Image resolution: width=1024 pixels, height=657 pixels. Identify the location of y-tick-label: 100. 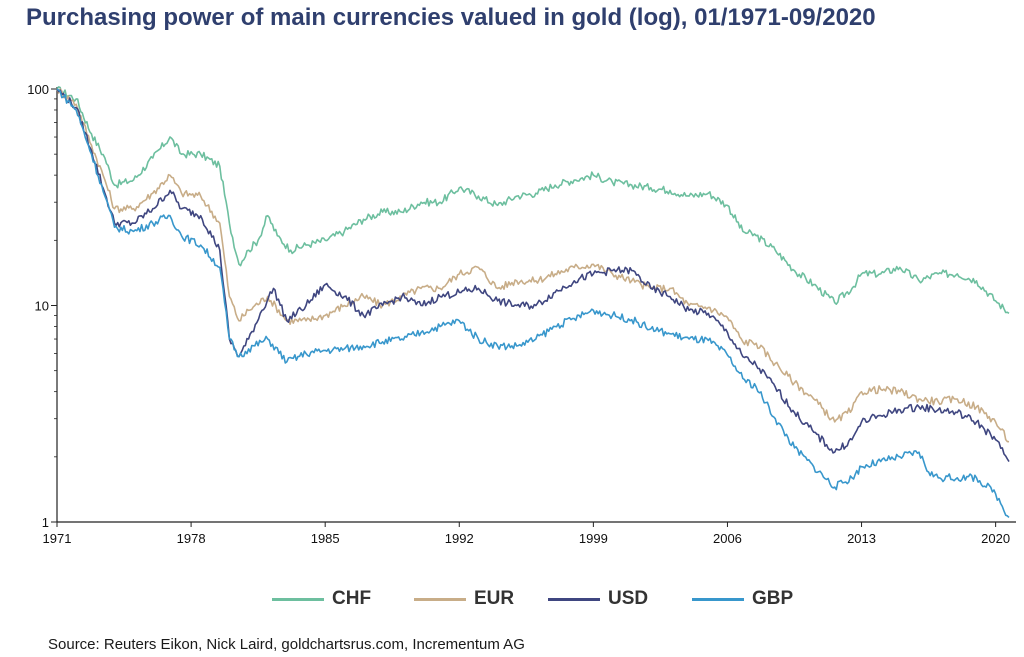
(38, 89).